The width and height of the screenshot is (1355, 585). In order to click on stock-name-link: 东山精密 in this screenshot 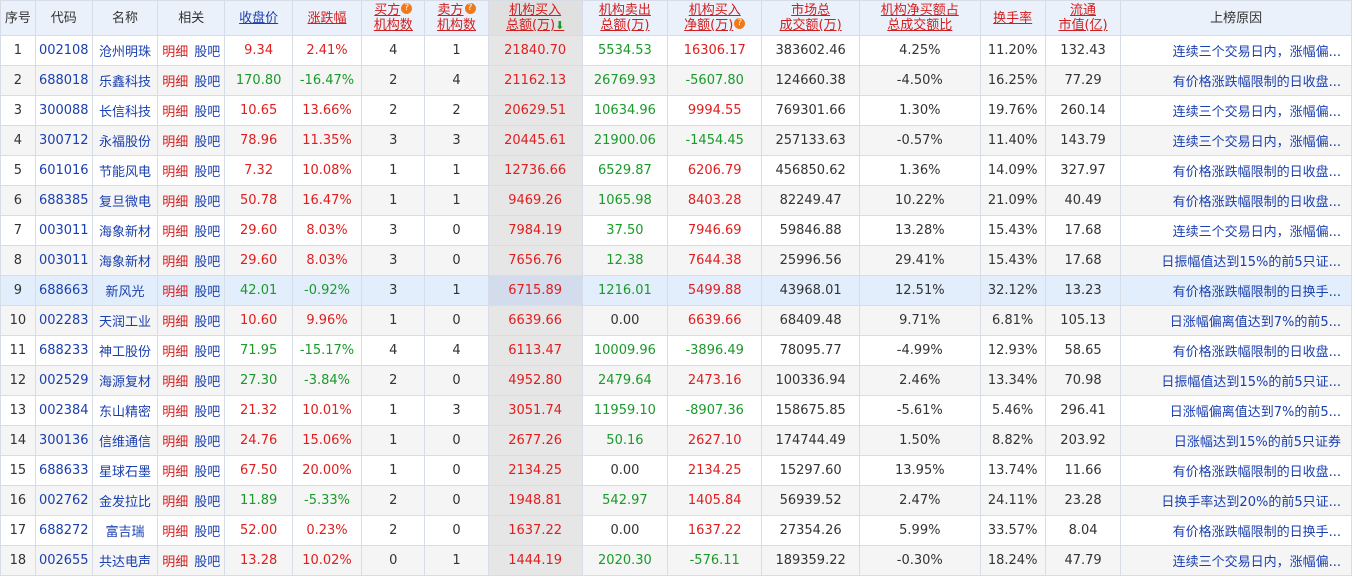, I will do `click(125, 410)`.